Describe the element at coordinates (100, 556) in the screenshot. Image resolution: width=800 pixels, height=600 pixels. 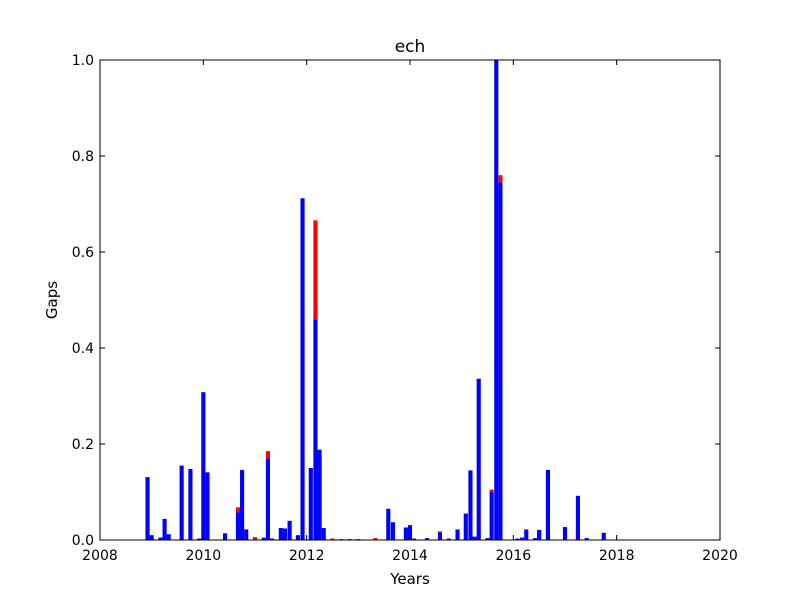
I see `x-tick-label: 2008` at that location.